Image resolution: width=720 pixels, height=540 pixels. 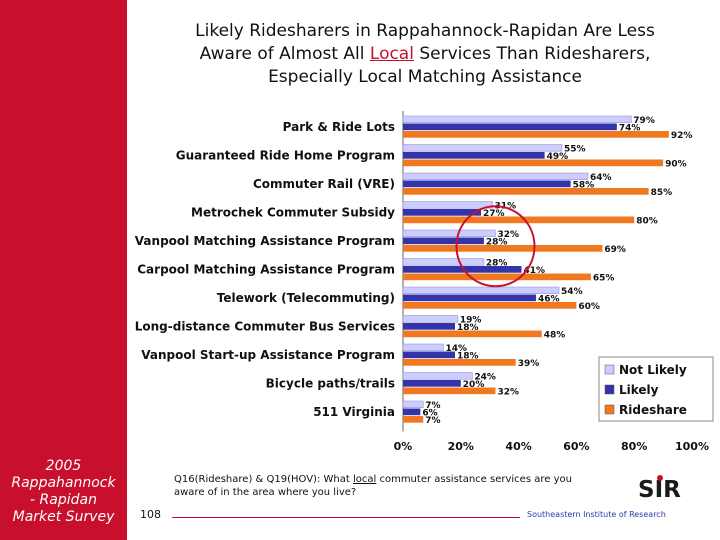 I want to click on org-name: Southeastern Institute of Research, so click(x=596, y=514).